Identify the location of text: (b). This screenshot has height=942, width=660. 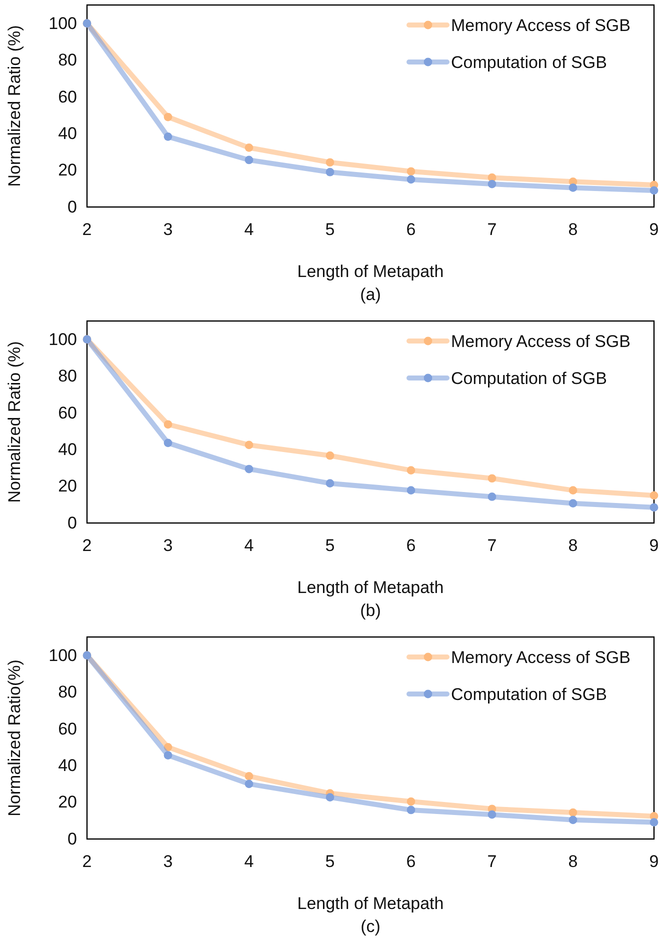
(370, 610).